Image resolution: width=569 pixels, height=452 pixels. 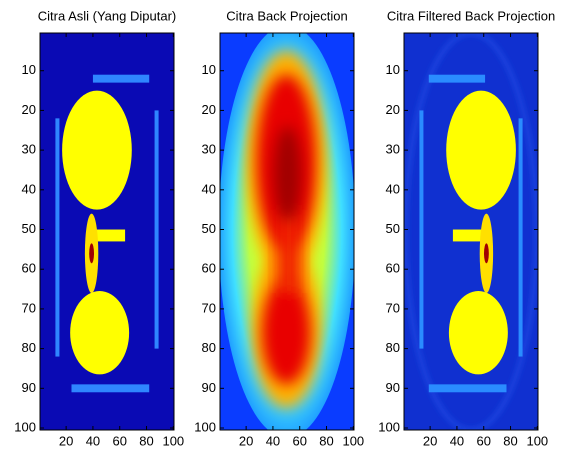 What do you see at coordinates (288, 174) in the screenshot?
I see `core` at bounding box center [288, 174].